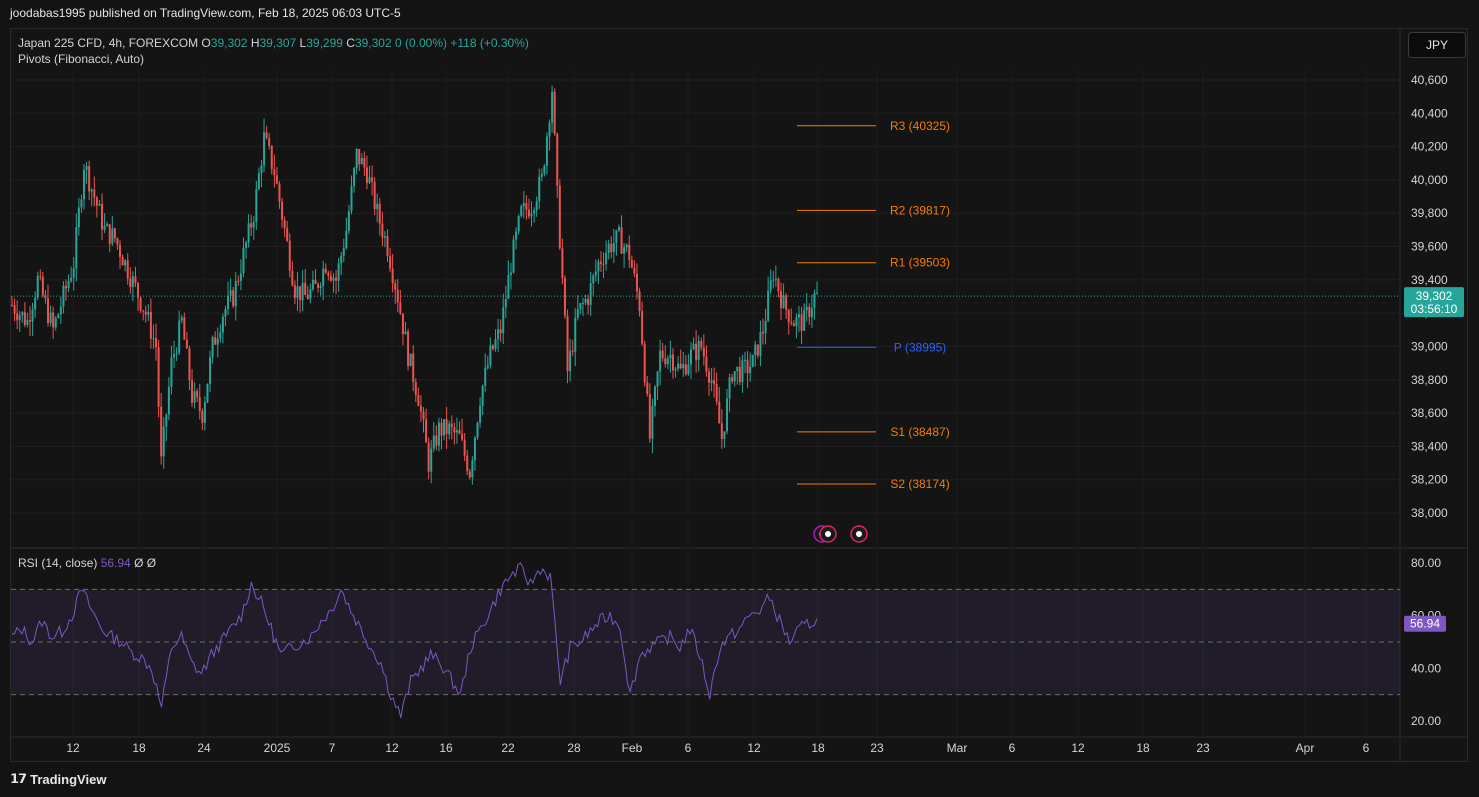 The image size is (1479, 797). Describe the element at coordinates (489, 43) in the screenshot. I see `volume-change-value: +118 (+0.30%)` at that location.